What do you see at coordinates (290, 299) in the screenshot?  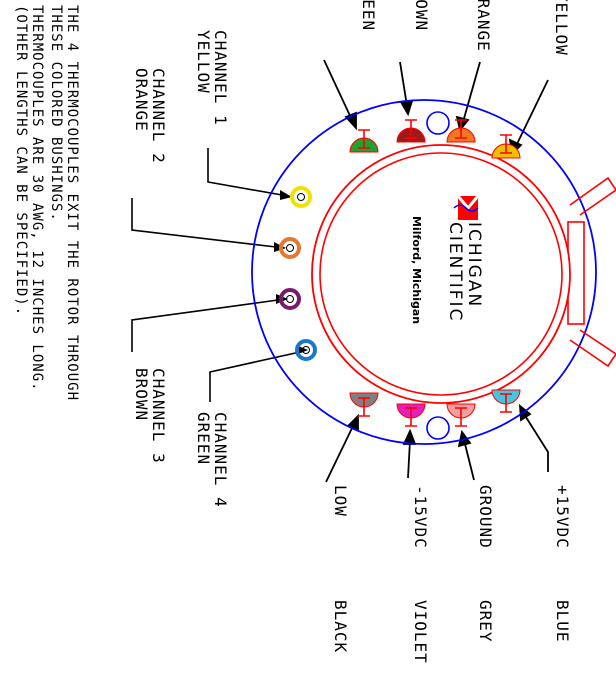 I see `channel-3-bushing` at bounding box center [290, 299].